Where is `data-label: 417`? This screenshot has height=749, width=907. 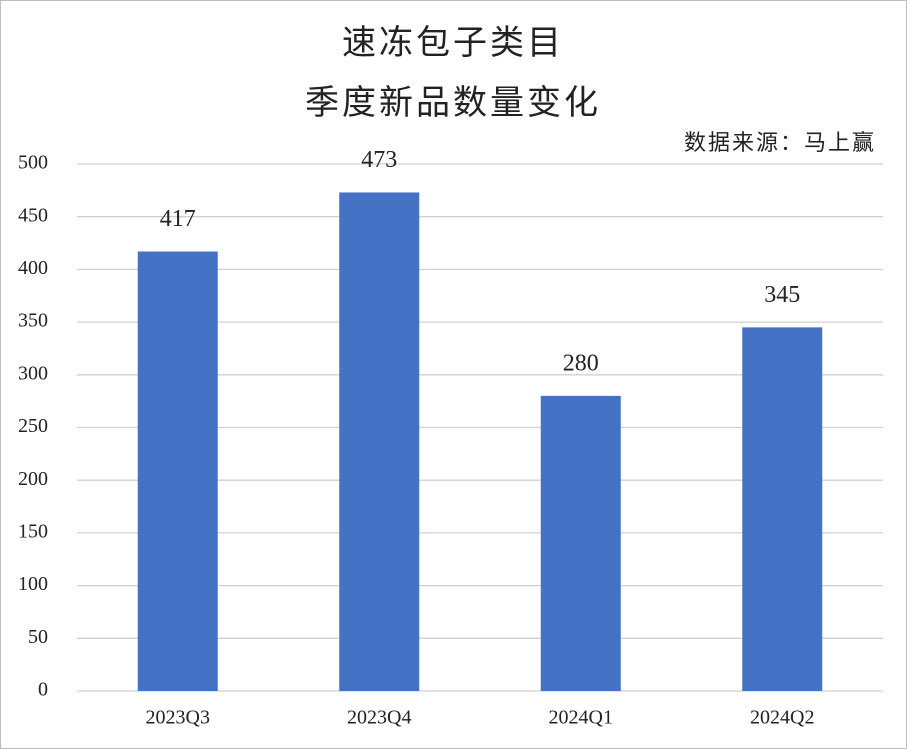
data-label: 417 is located at coordinates (178, 219).